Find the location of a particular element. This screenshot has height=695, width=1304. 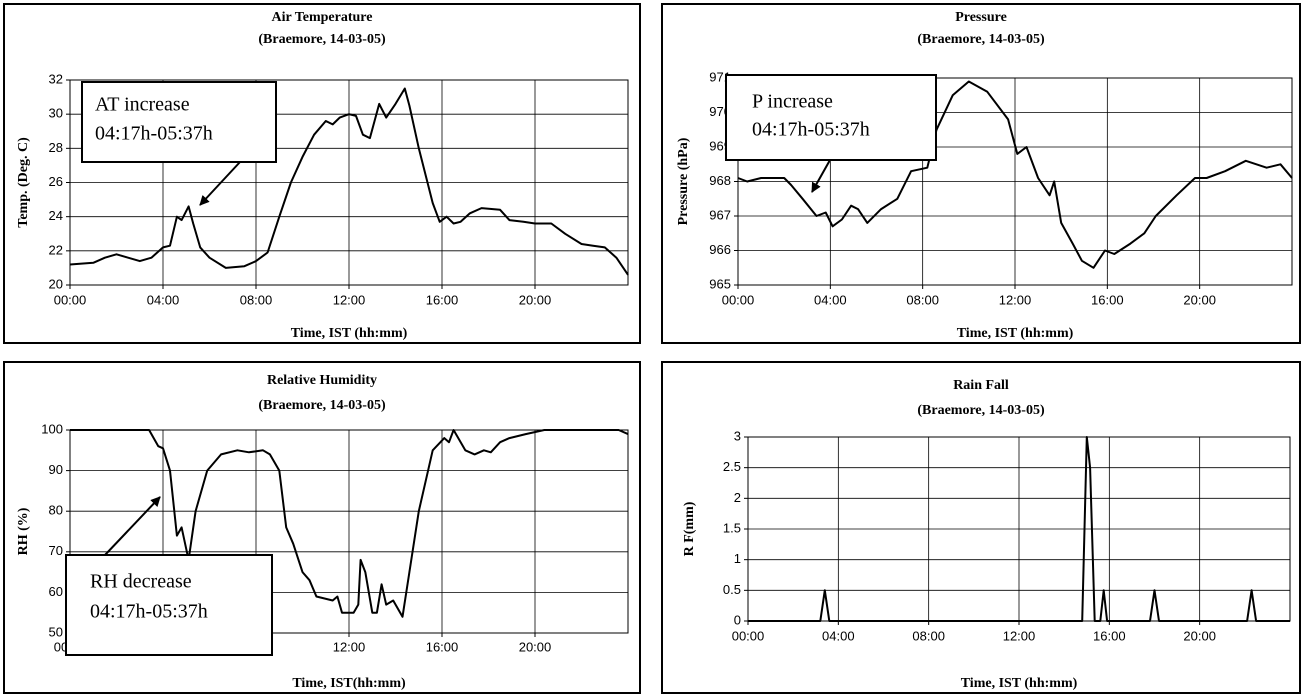

y-tick-label: 60 is located at coordinates (56, 591).